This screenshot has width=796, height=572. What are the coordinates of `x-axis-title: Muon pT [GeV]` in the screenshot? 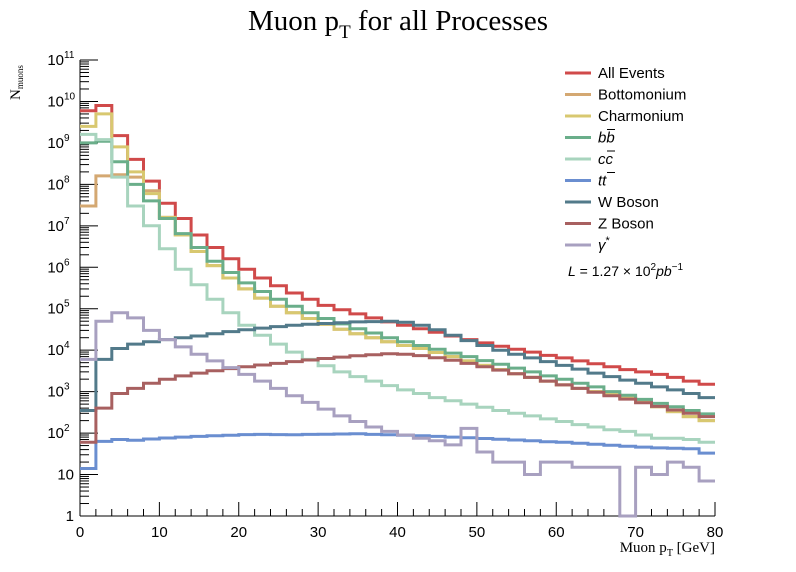 It's located at (667, 549).